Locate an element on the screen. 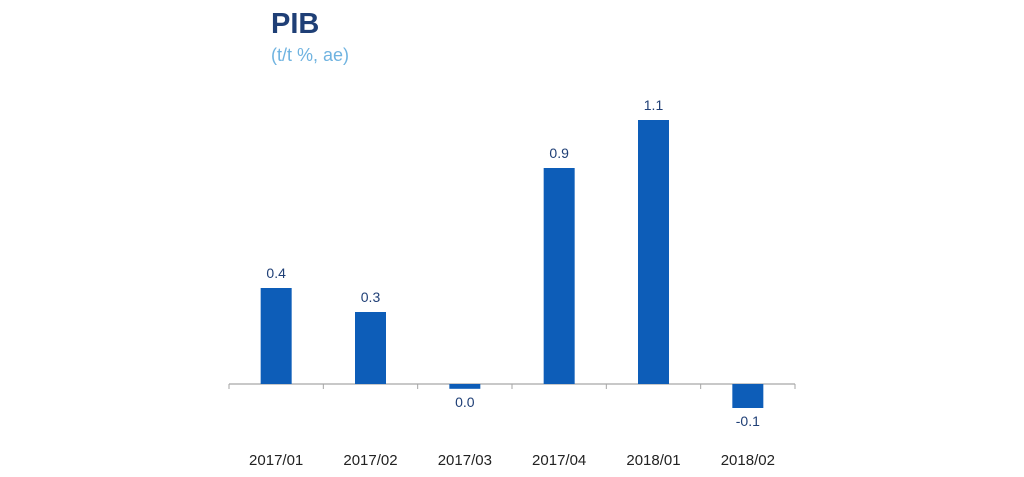 This screenshot has width=1024, height=477. x-tick-label: 2017/03 is located at coordinates (465, 460).